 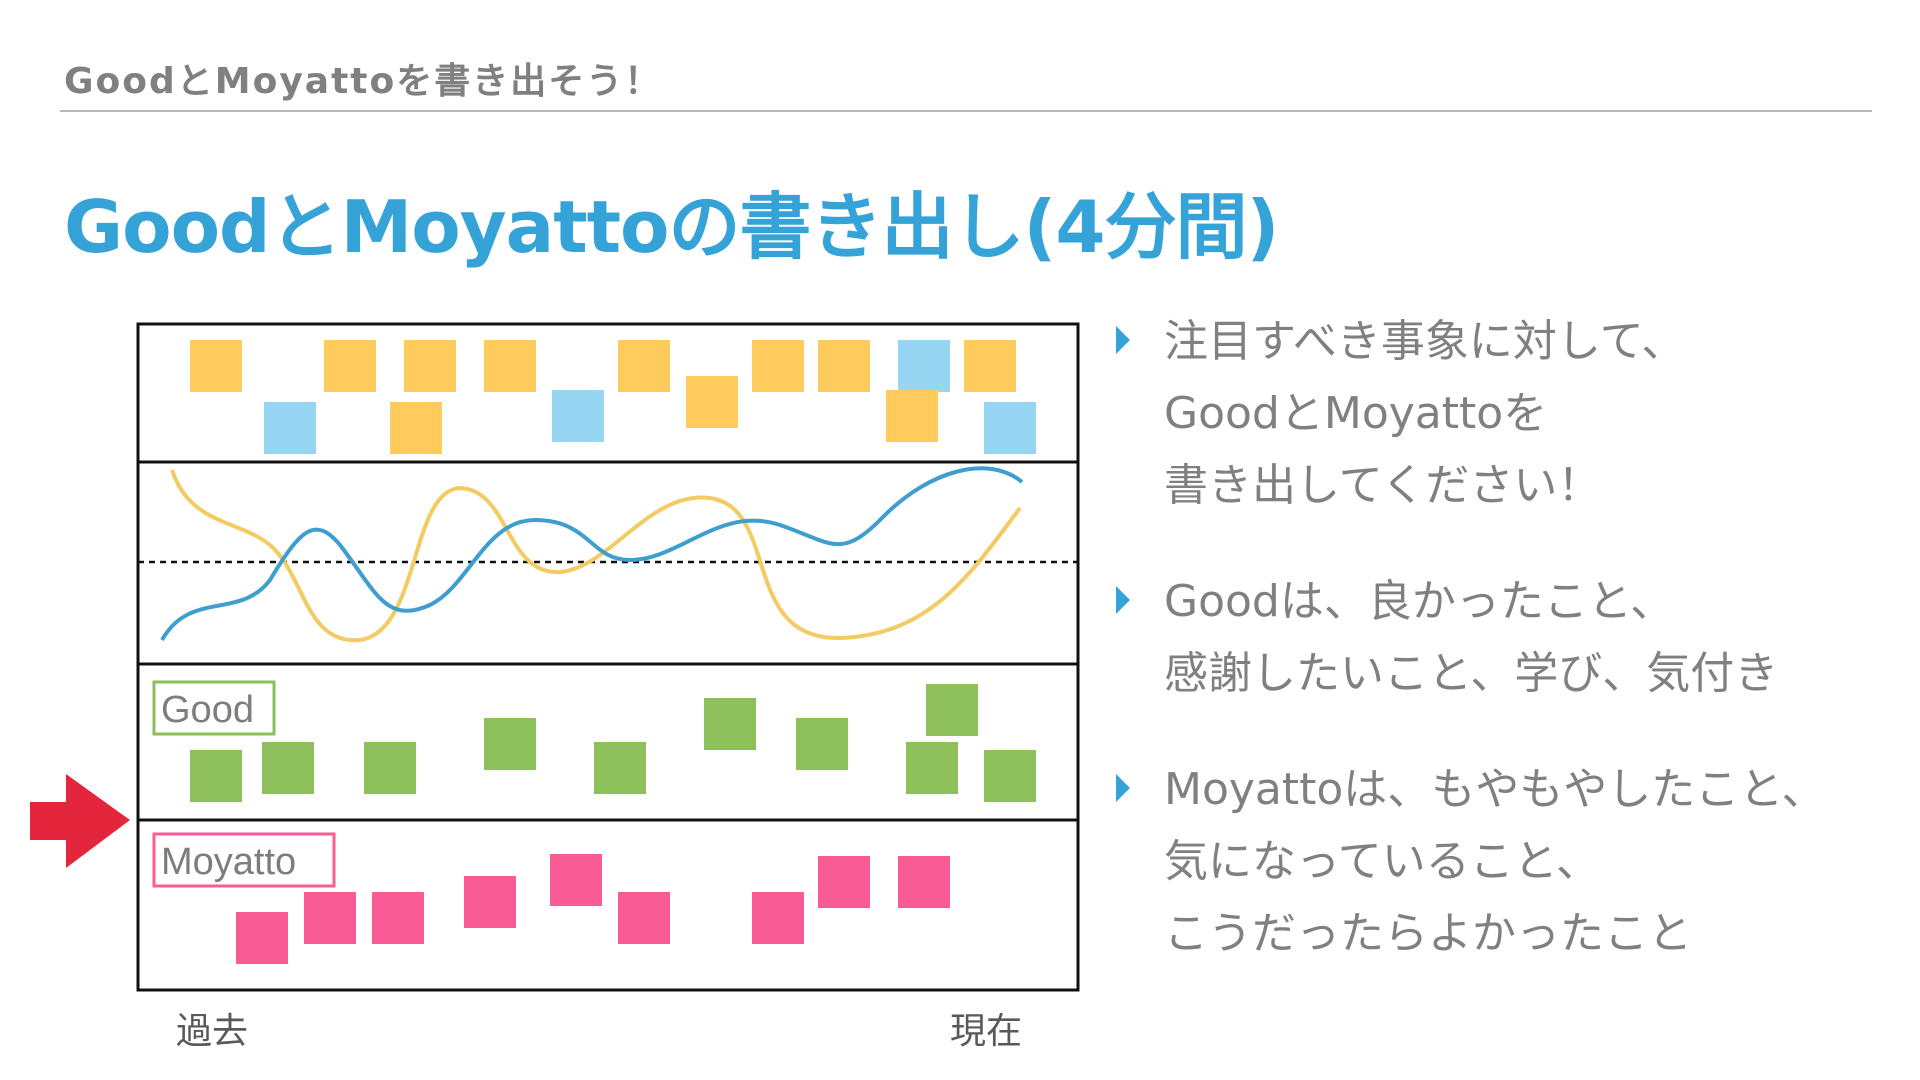 What do you see at coordinates (1495, 789) in the screenshot?
I see `bullet-line: Moyattoは、もやもやしたこと、` at bounding box center [1495, 789].